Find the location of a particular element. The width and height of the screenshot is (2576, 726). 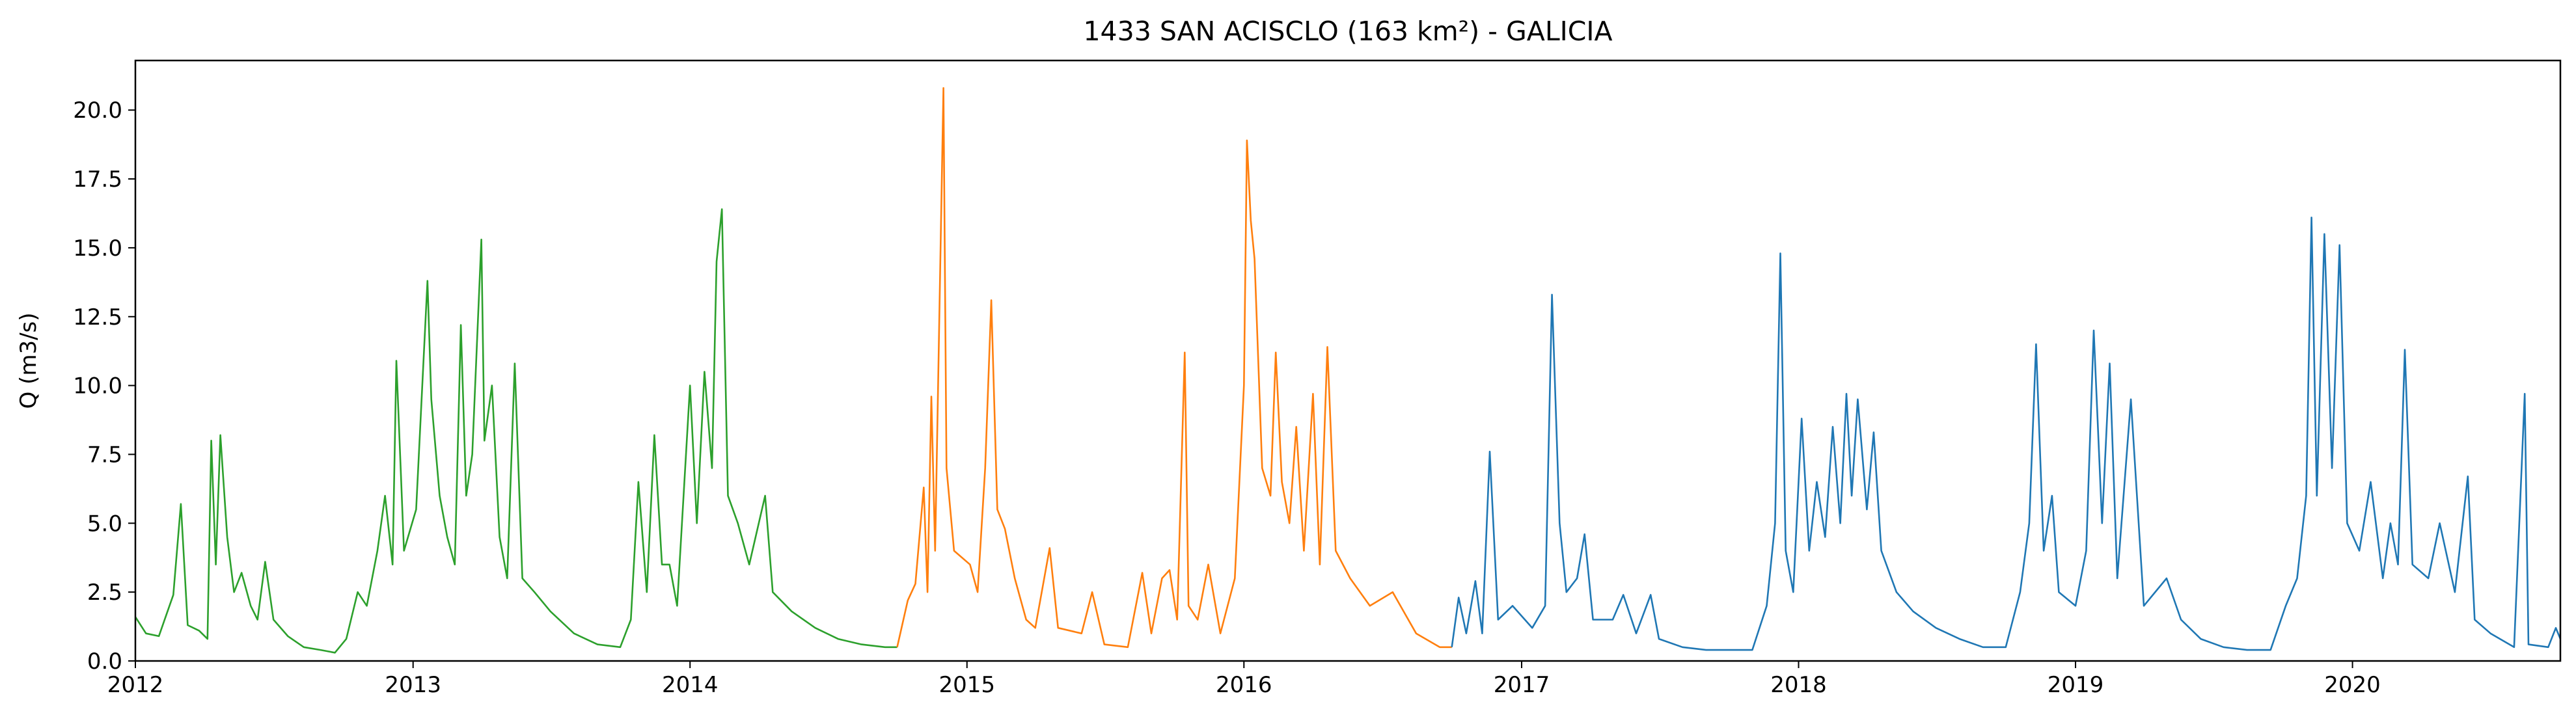

x-tick-label: 2015 is located at coordinates (967, 685).